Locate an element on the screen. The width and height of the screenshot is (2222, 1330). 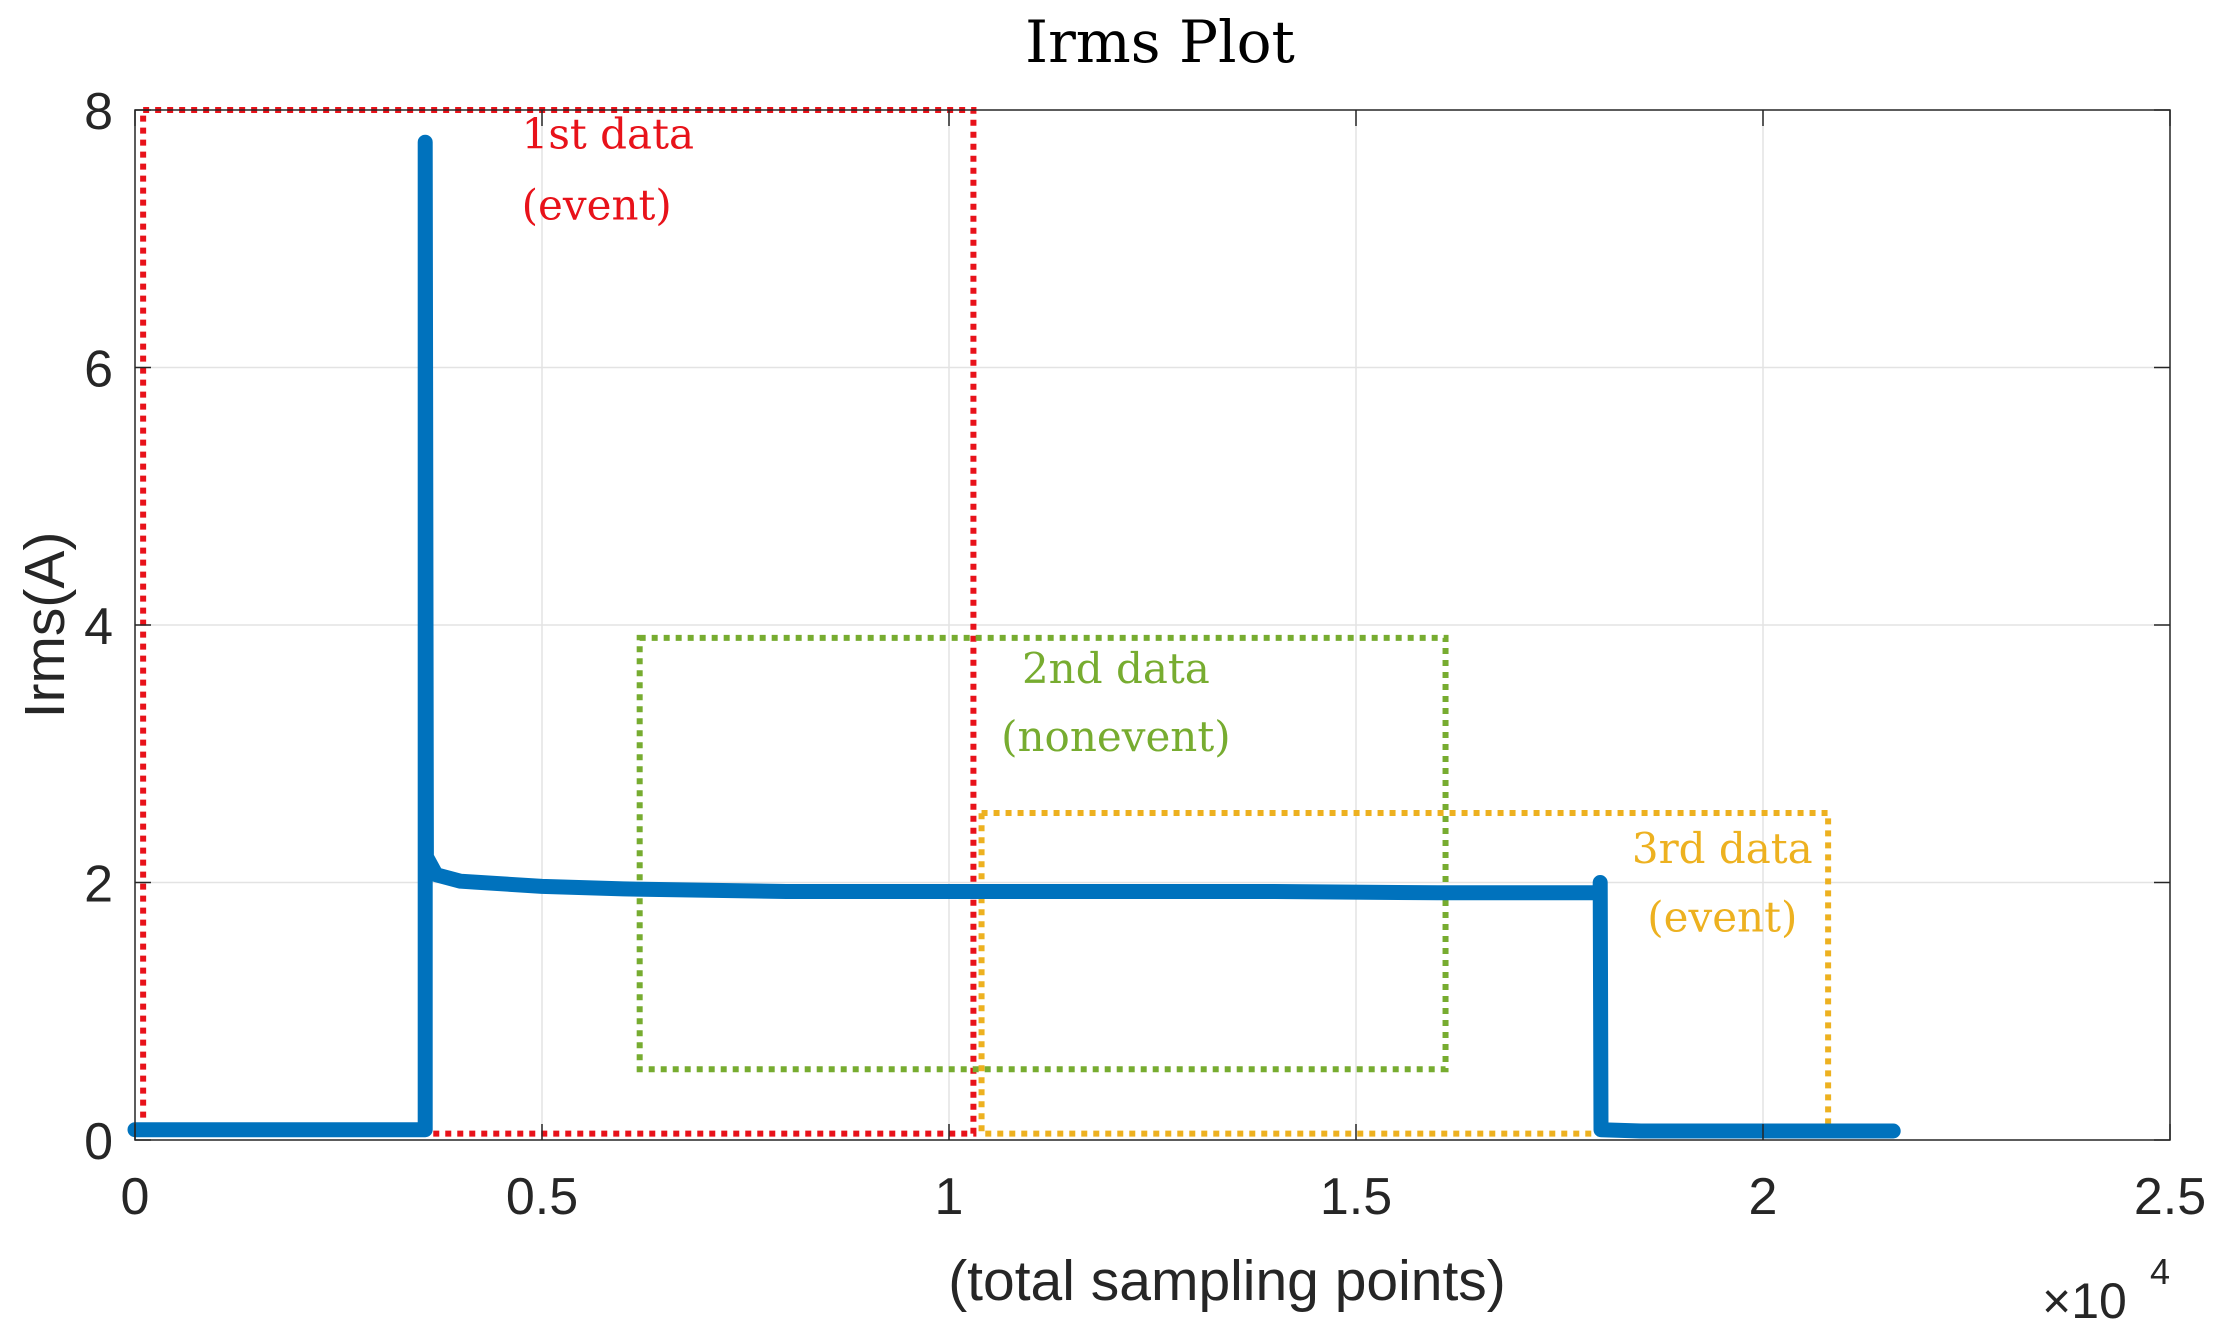
region-label-2-line1: 2nd data is located at coordinates (1116, 668).